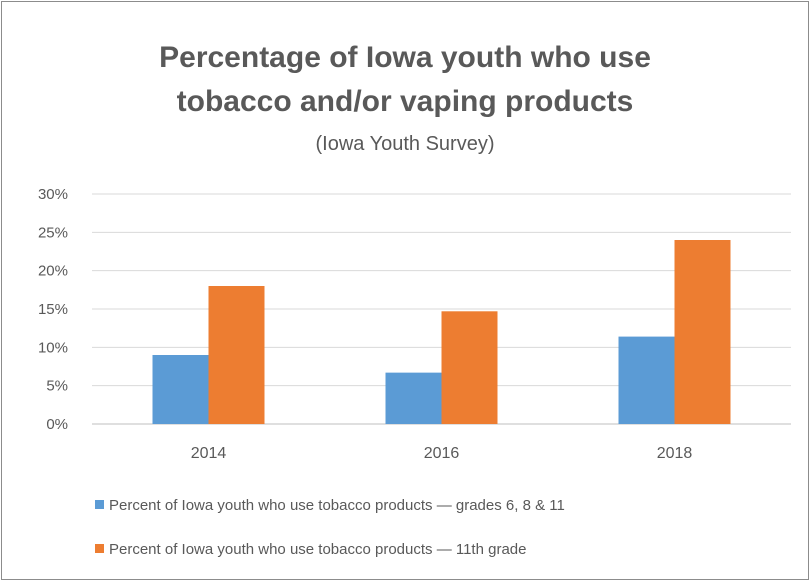  Describe the element at coordinates (57, 386) in the screenshot. I see `y-tick-label: 5%` at that location.